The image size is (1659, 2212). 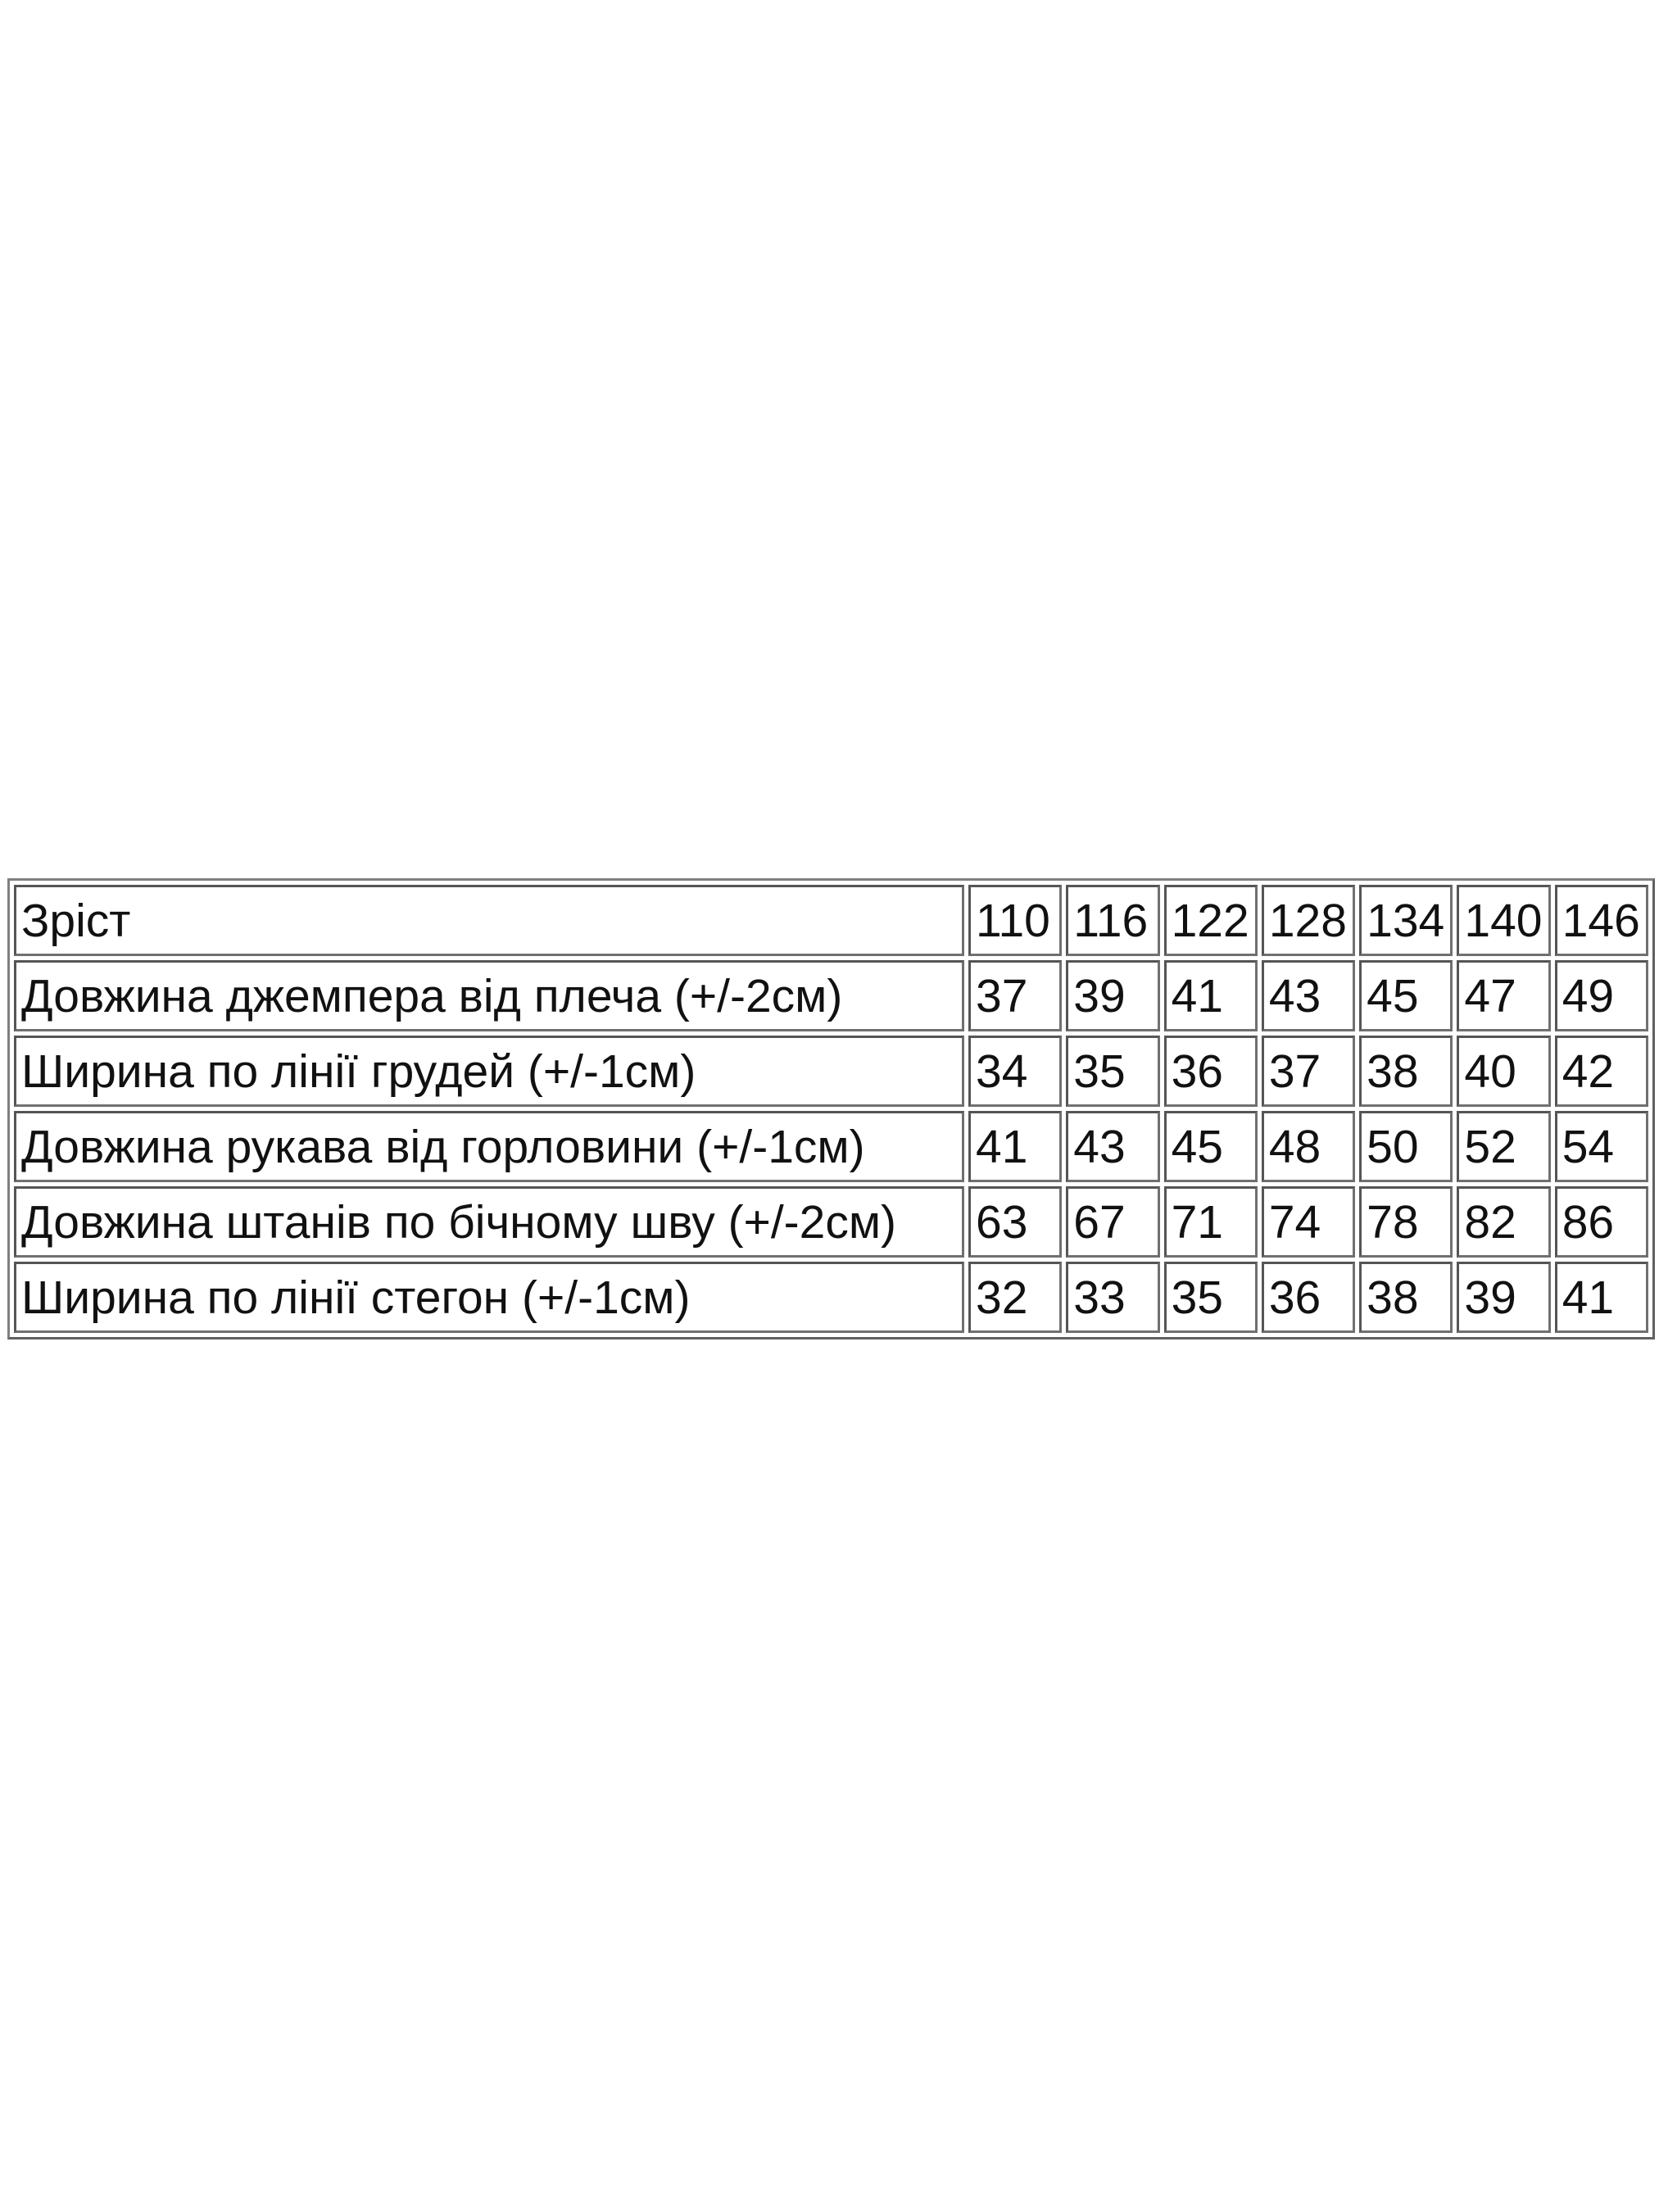 I want to click on row-label: Ширина по лінії стегон (+/-1см), so click(x=489, y=1297).